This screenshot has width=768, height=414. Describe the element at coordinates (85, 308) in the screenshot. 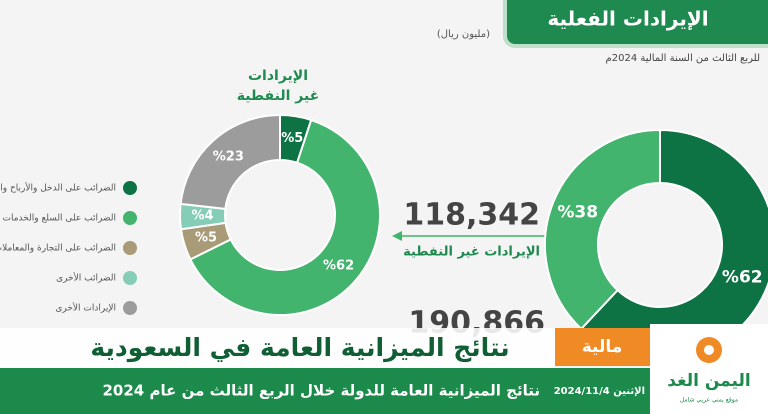

I see `legend-label: الإيرادات الأخرى` at that location.